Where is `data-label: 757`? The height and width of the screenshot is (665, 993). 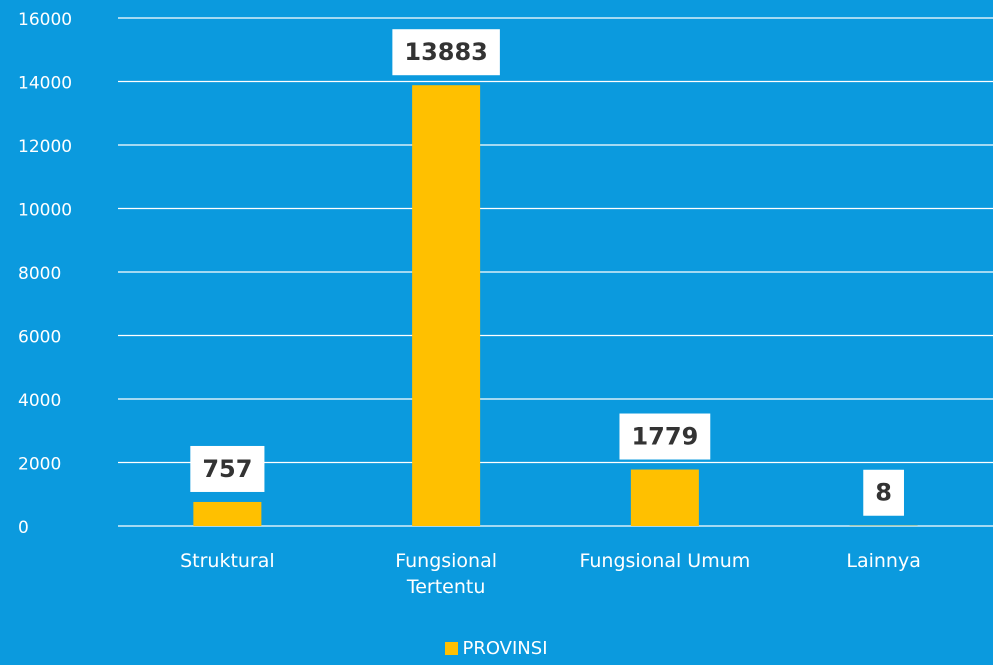
data-label: 757 is located at coordinates (227, 468).